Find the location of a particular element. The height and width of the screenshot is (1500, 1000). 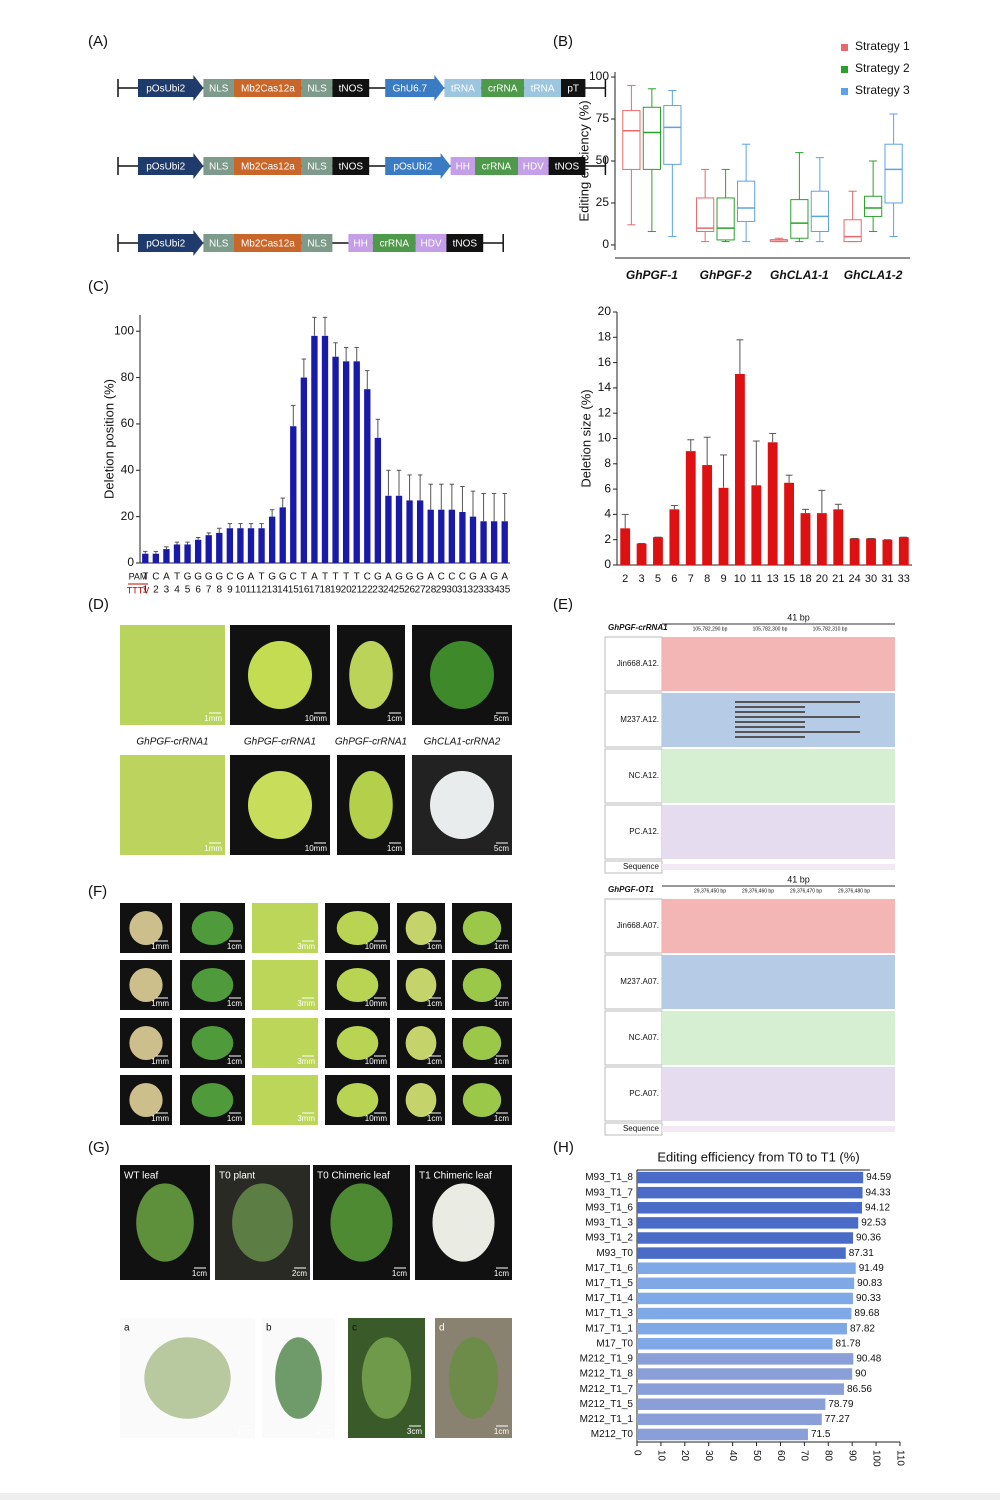

value-label: 92.53 is located at coordinates (873, 1223).